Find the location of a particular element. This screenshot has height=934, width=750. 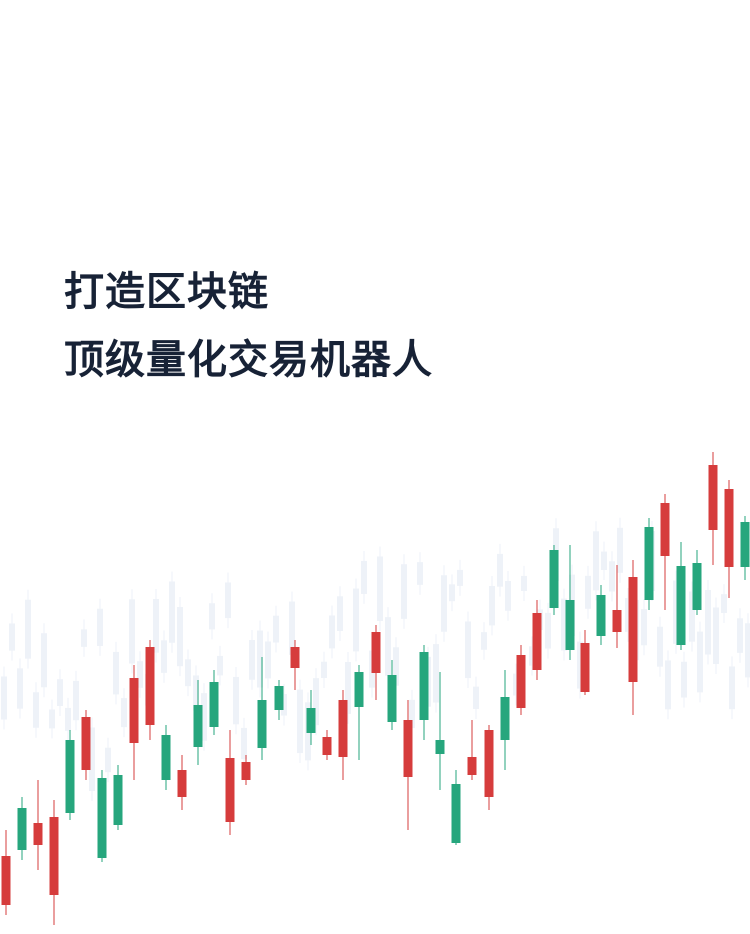

headline: 打造区块链 顶级量化交易机器人 is located at coordinates (248, 326).